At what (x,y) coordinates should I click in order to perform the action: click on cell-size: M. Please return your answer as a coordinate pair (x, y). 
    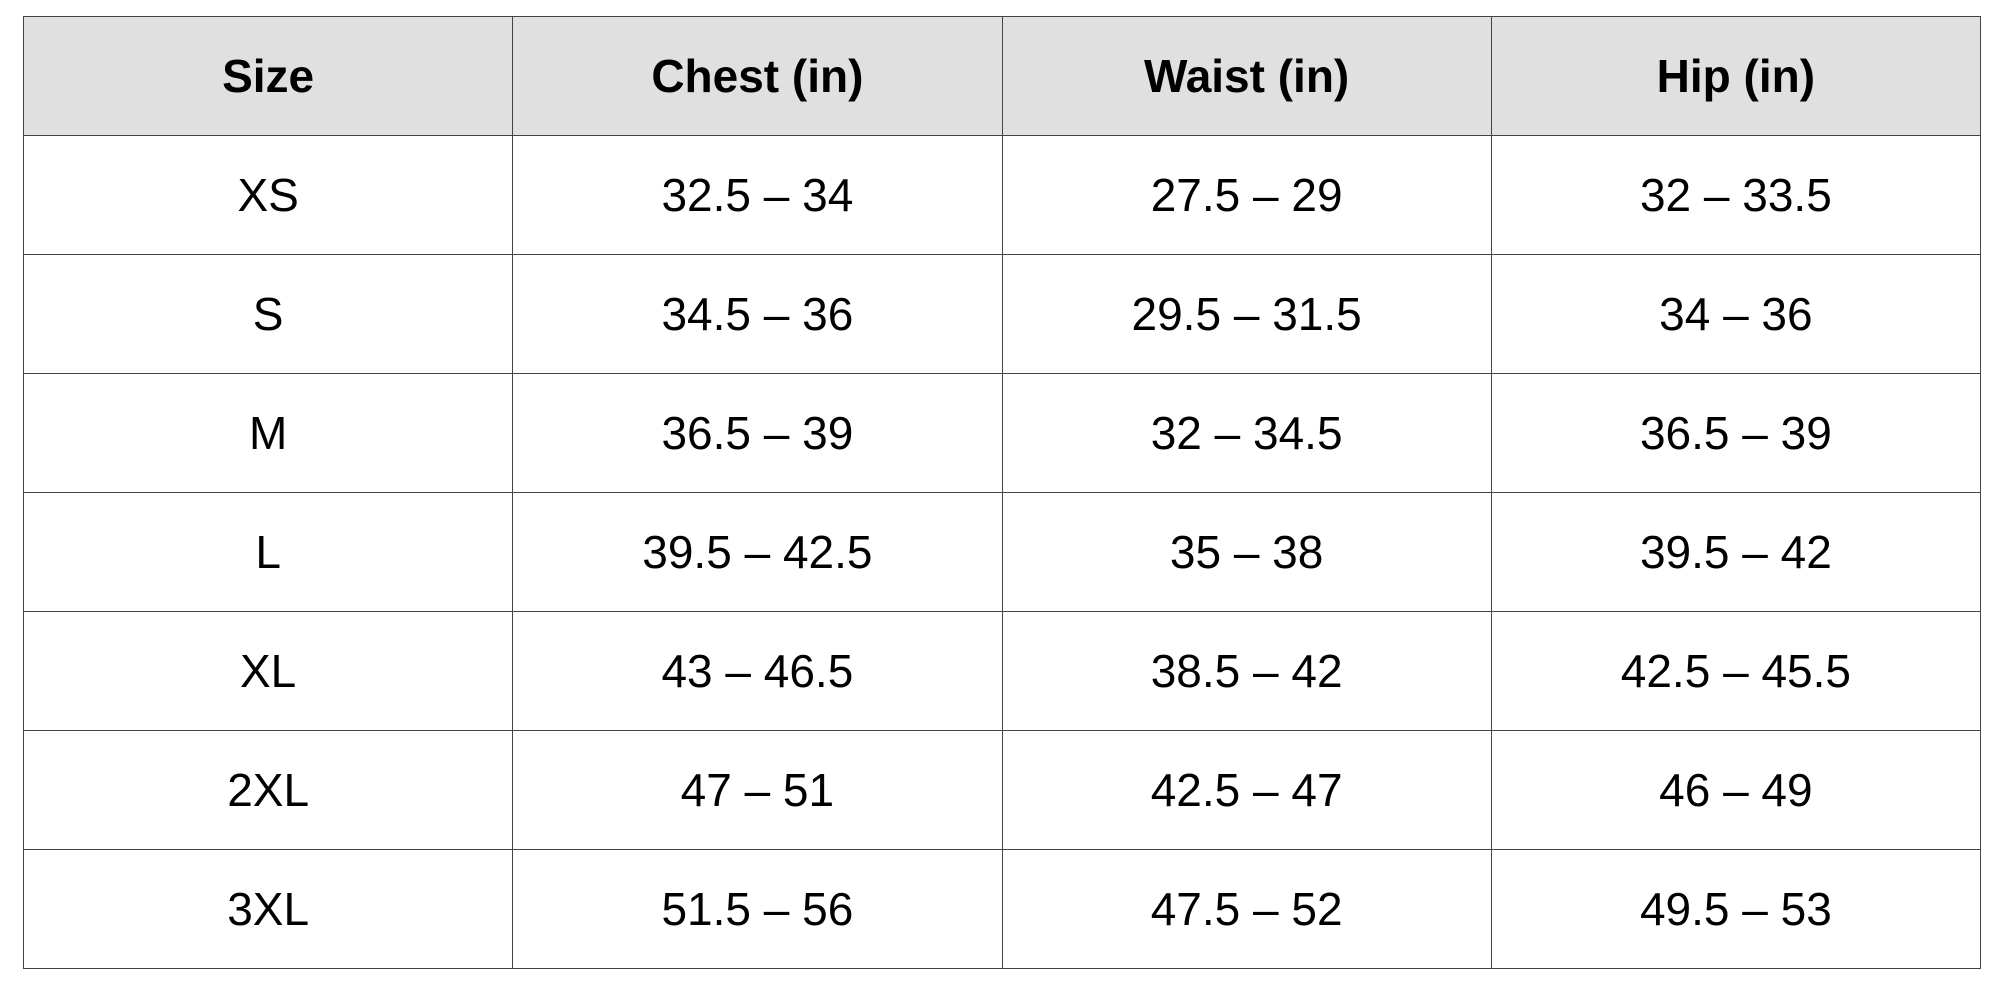
    Looking at the image, I should click on (268, 433).